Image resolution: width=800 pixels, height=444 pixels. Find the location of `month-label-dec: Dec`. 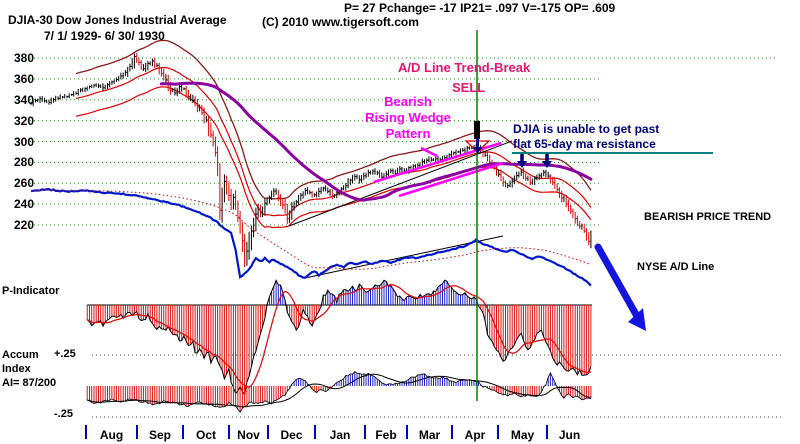

month-label-dec: Dec is located at coordinates (291, 435).